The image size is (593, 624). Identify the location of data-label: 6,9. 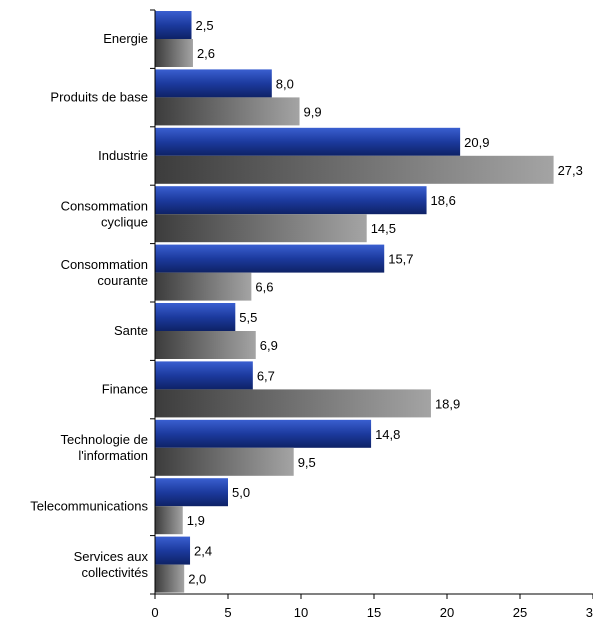
(269, 345).